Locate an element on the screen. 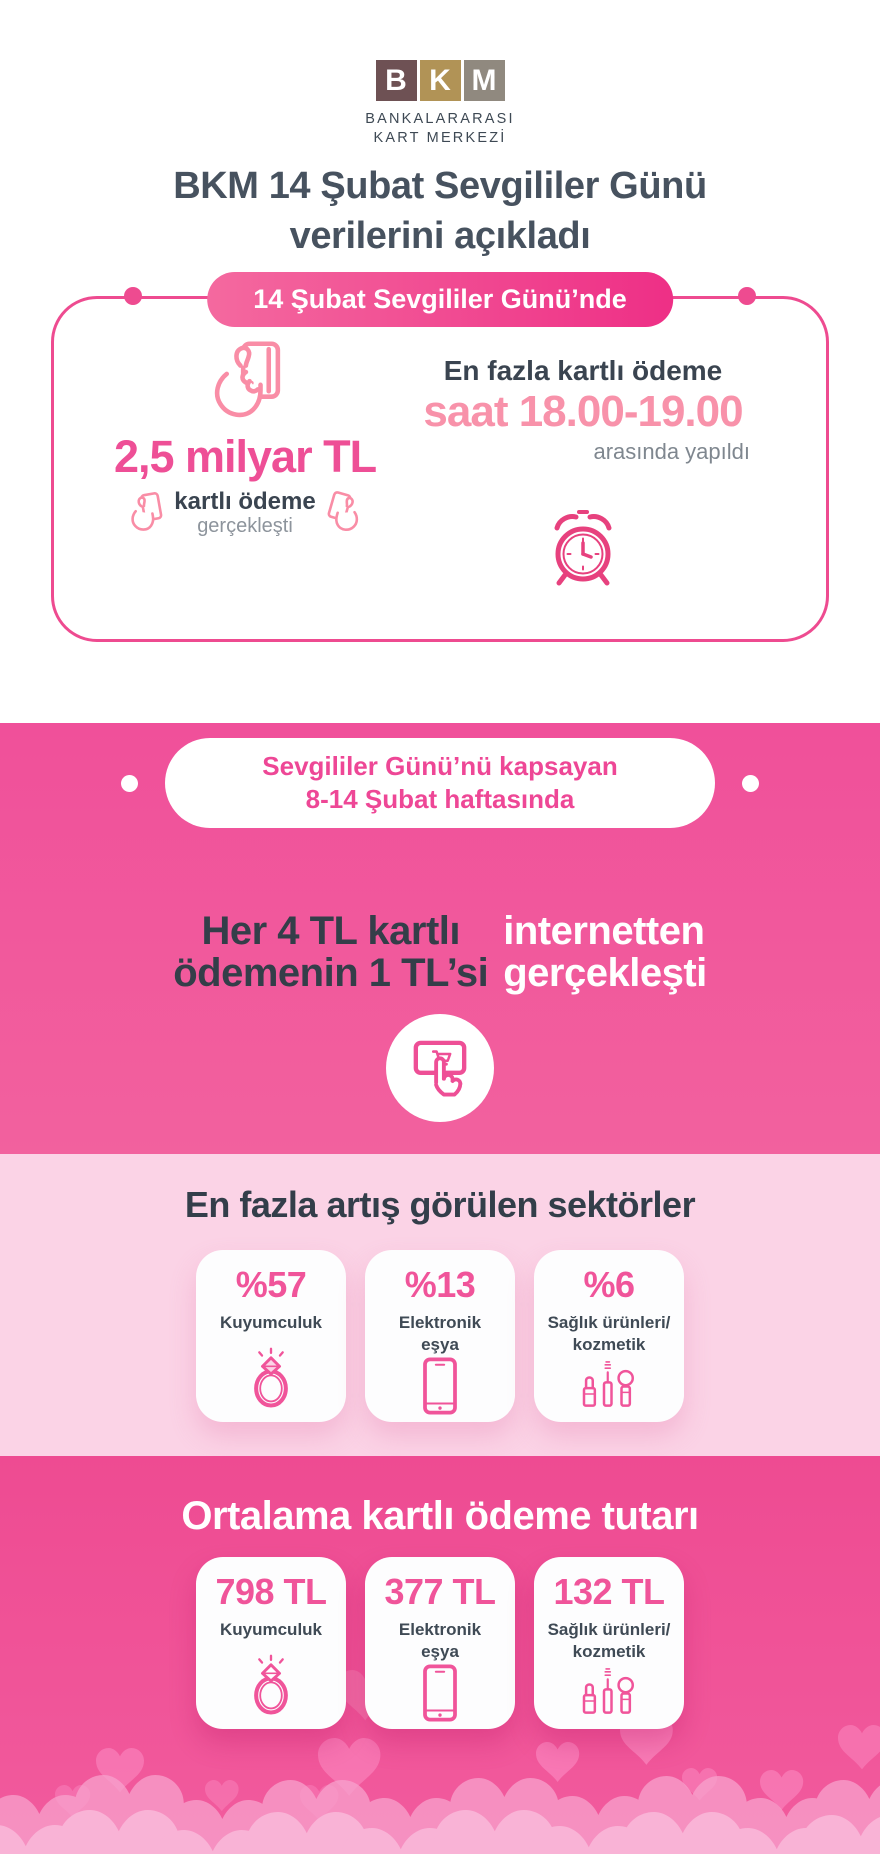  week-pill-line2: 8-14 Şubat haftasında is located at coordinates (440, 799).